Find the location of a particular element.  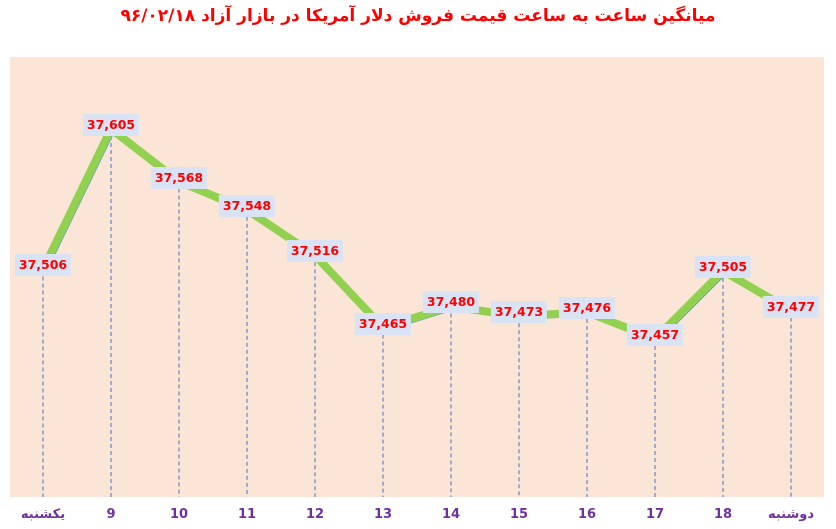

data-label: 37,516 is located at coordinates (315, 251).